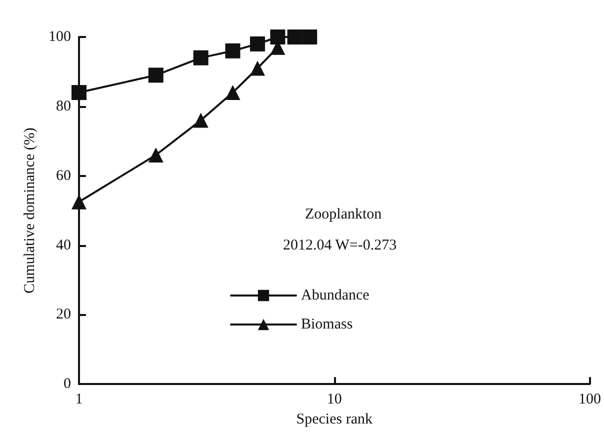 The width and height of the screenshot is (604, 432). What do you see at coordinates (67, 384) in the screenshot?
I see `y-tick-label: 0` at bounding box center [67, 384].